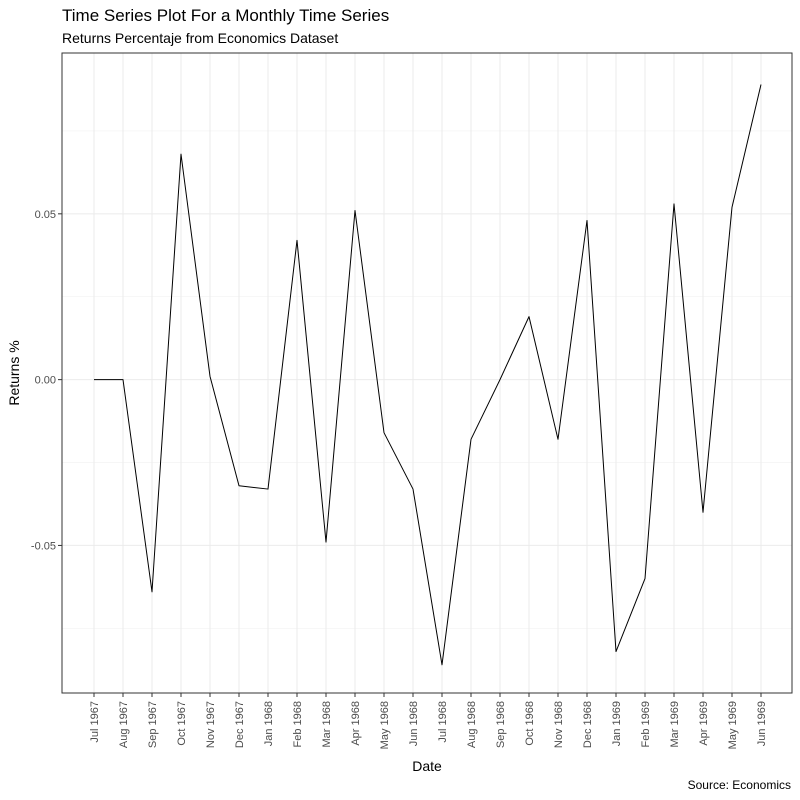 The width and height of the screenshot is (800, 800). I want to click on y-tick-label: 0.05, so click(45, 215).